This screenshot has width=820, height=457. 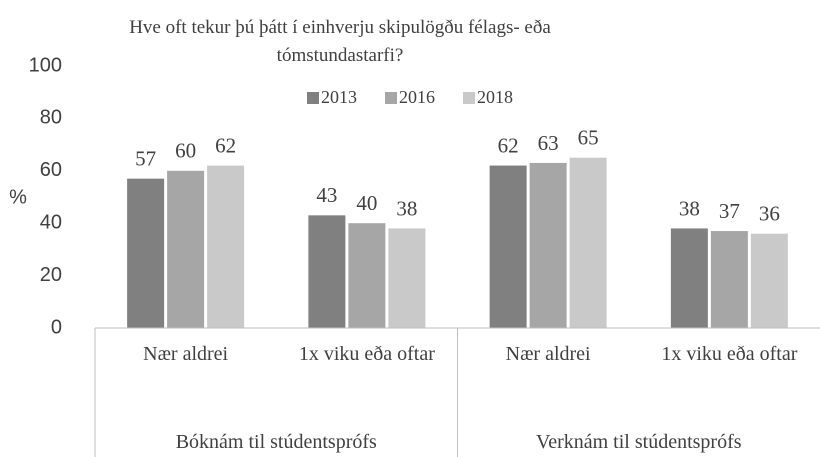 What do you see at coordinates (51, 222) in the screenshot?
I see `y-tick-label: 40` at bounding box center [51, 222].